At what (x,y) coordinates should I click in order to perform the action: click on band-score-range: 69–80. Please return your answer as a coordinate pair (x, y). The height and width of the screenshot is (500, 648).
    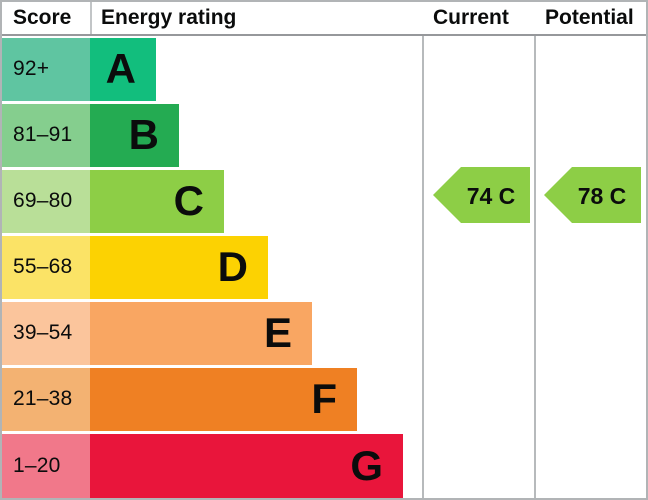
    Looking at the image, I should click on (46, 201).